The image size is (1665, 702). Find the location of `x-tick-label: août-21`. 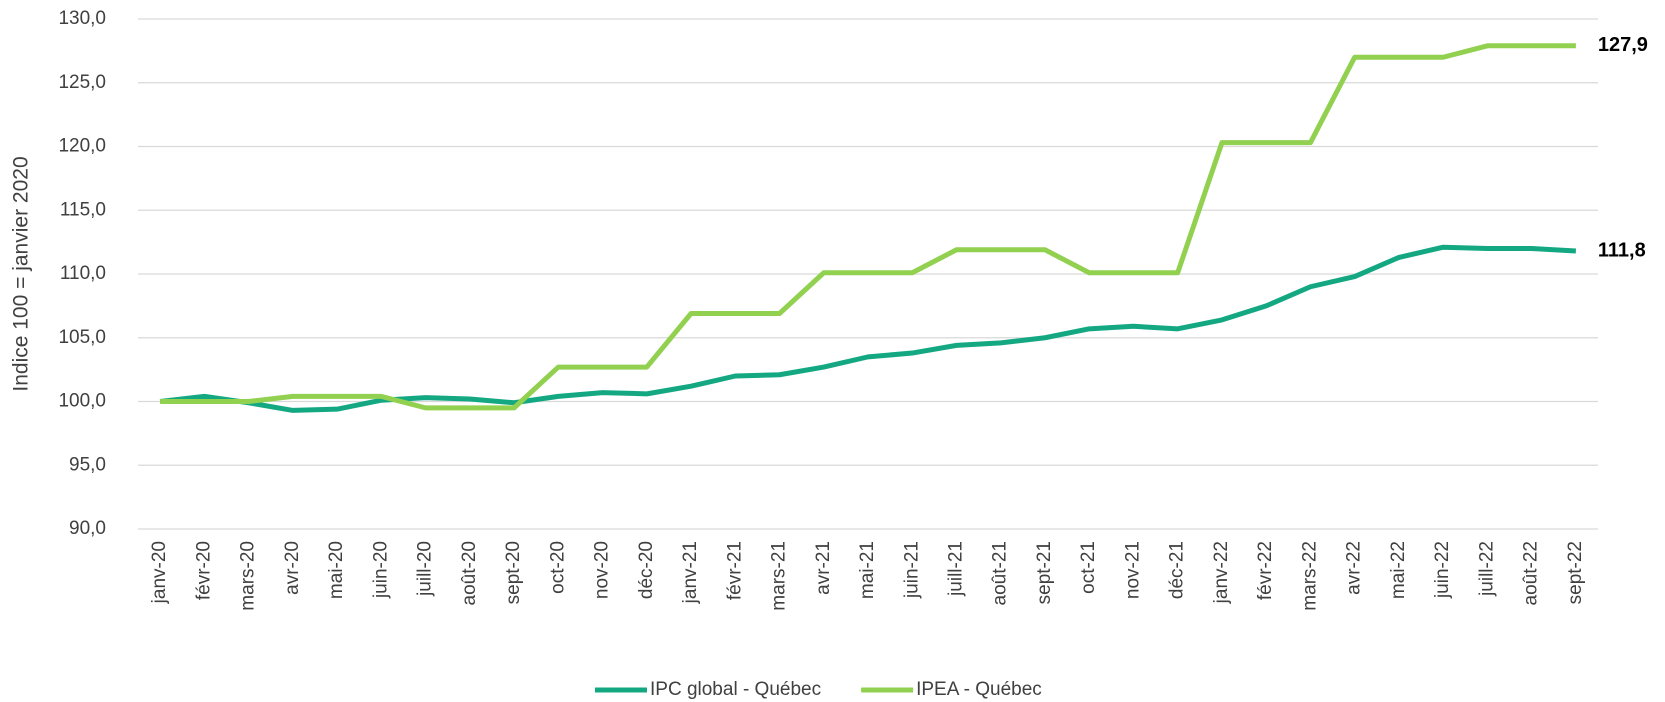

x-tick-label: août-21 is located at coordinates (1000, 573).